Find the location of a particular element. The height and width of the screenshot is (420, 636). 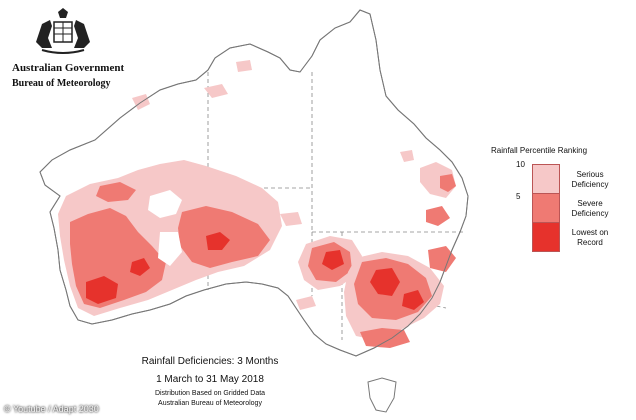

deficiency-wa is located at coordinates (170, 238).